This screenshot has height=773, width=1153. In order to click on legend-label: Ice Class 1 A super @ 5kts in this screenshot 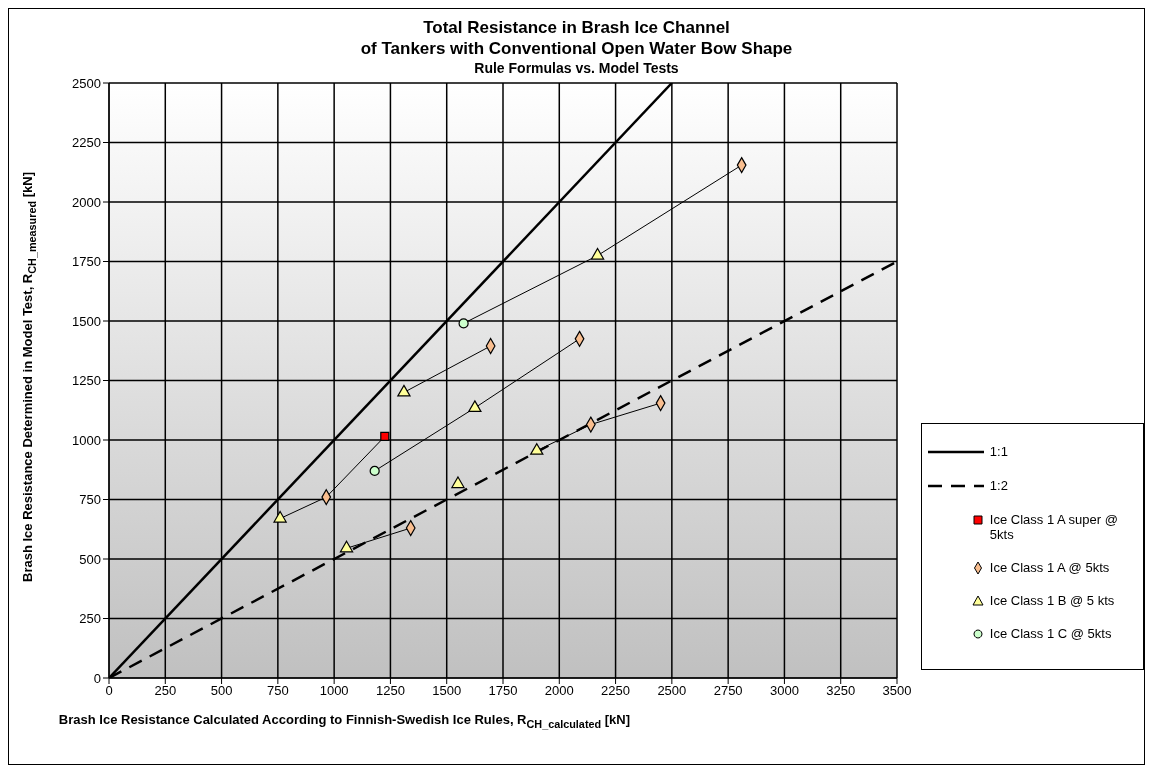, I will do `click(1054, 526)`.